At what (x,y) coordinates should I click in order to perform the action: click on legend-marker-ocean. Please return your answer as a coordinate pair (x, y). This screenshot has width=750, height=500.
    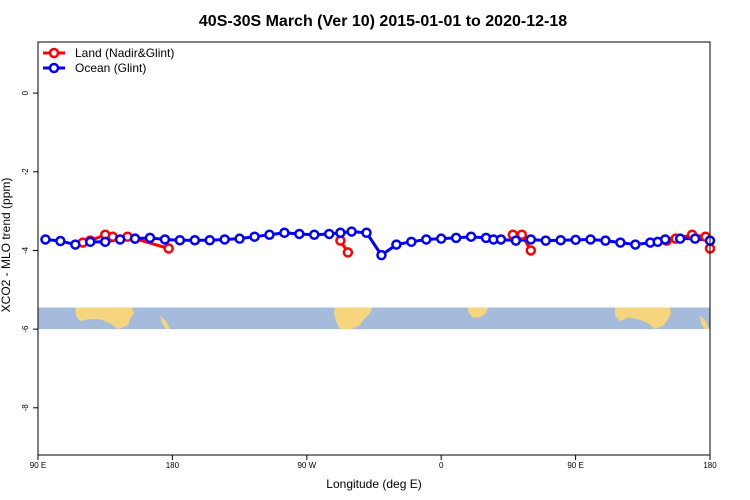
    Looking at the image, I should click on (54, 68).